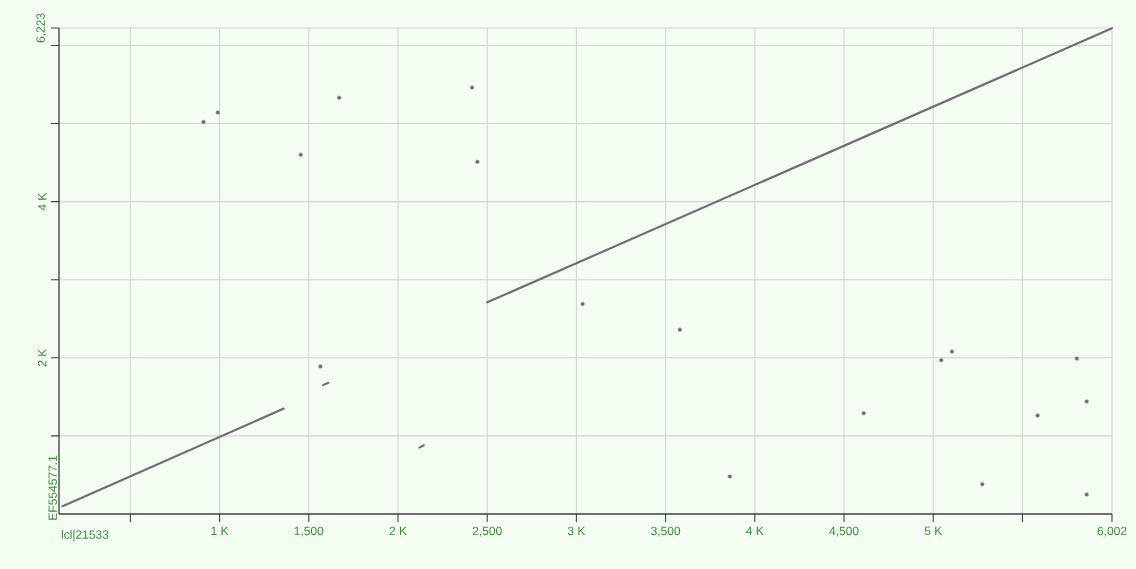 The height and width of the screenshot is (569, 1136). Describe the element at coordinates (220, 530) in the screenshot. I see `x-tick-label: 1 K` at that location.